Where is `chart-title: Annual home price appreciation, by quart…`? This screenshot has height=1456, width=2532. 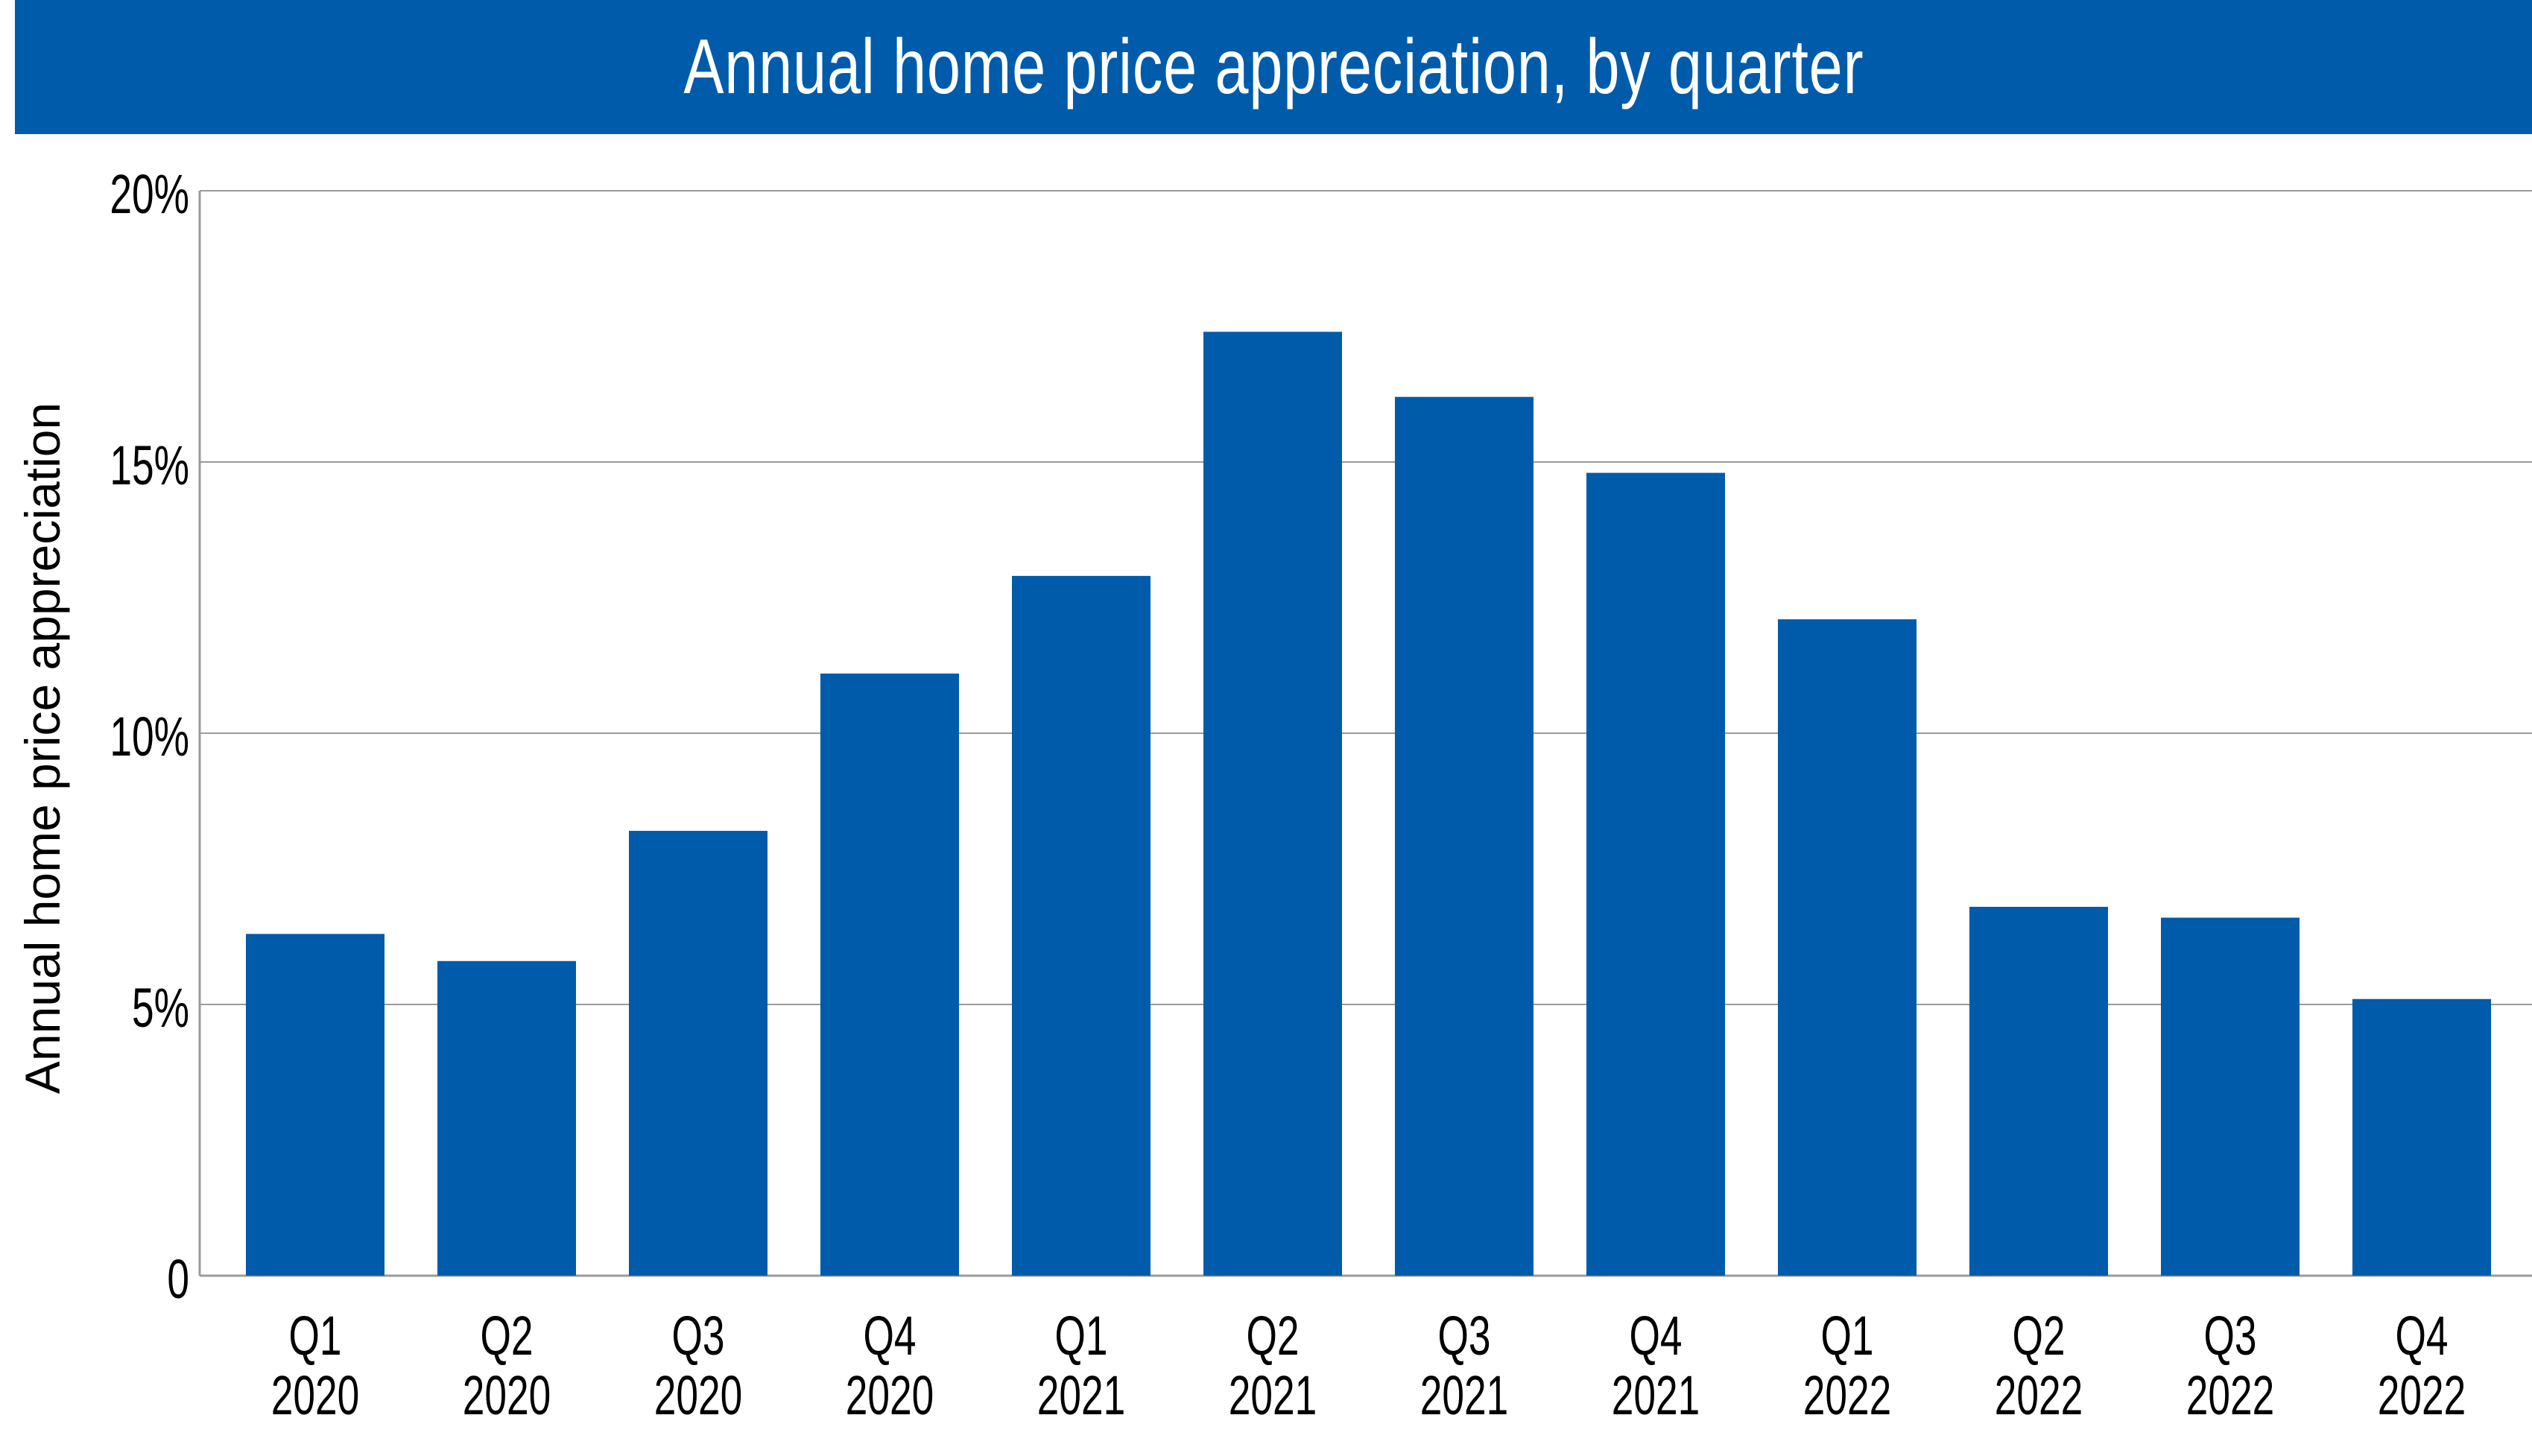
chart-title: Annual home price appreciation, by quart… is located at coordinates (1273, 66).